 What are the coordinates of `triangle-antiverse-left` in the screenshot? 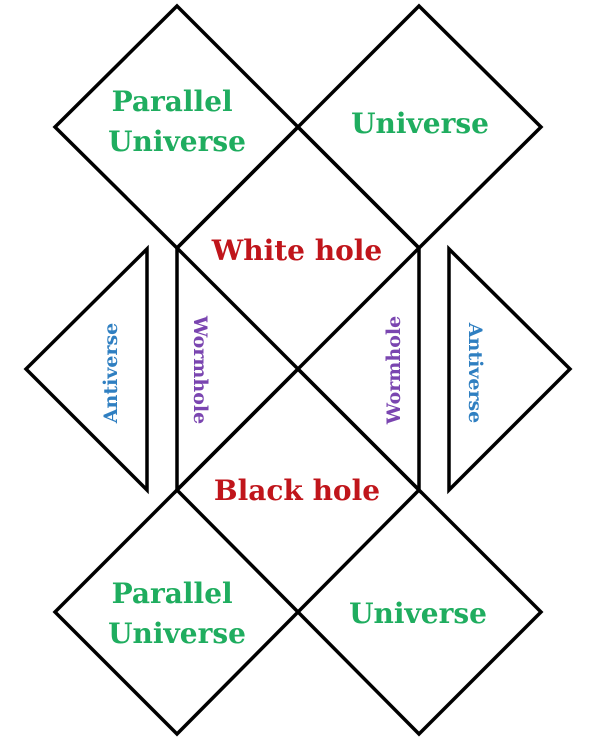 It's located at (86, 369).